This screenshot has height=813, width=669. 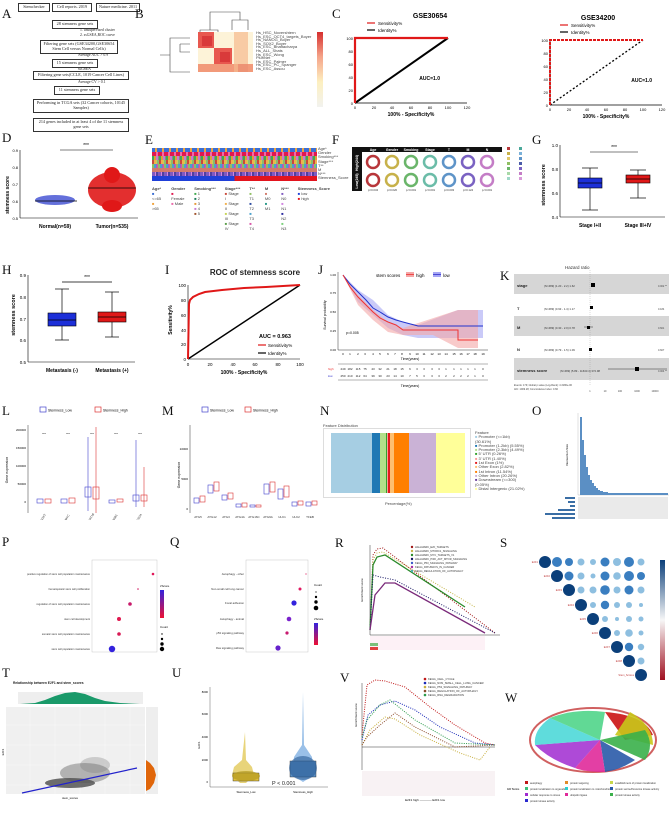 I want to click on svg-text: 120, so click(x=467, y=107).